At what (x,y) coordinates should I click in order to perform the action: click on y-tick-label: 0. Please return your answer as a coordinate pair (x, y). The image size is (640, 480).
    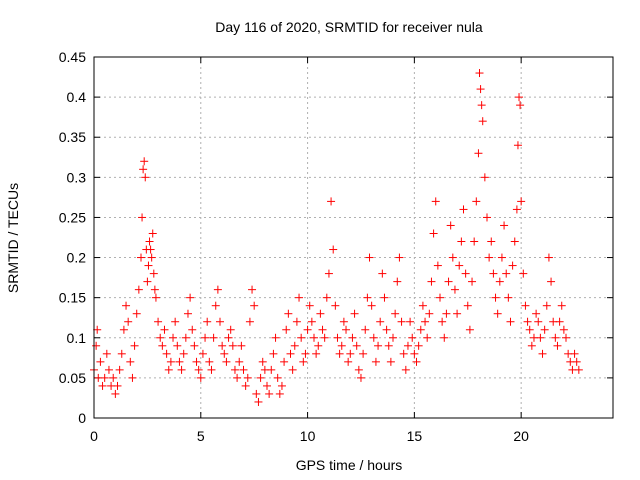
    Looking at the image, I should click on (82, 418).